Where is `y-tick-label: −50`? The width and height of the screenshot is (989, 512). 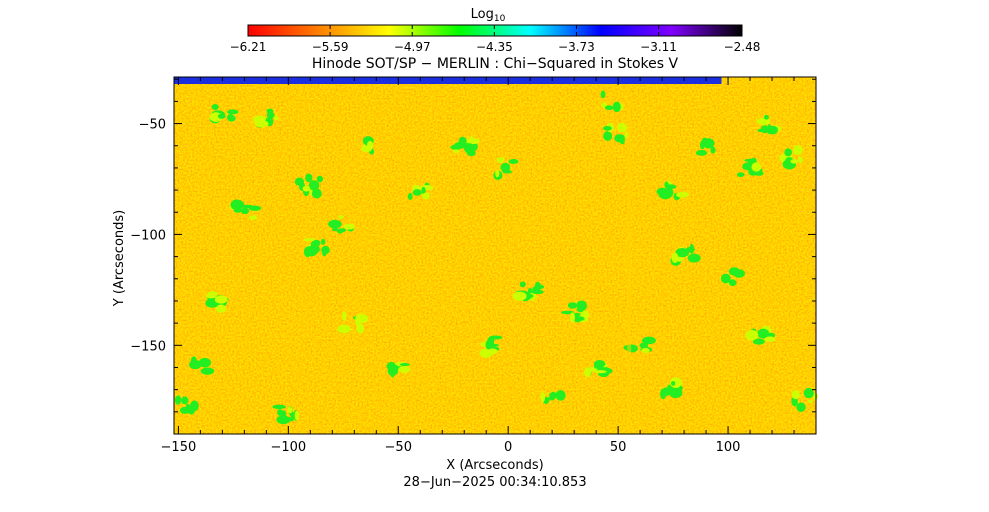 y-tick-label: −50 is located at coordinates (152, 125).